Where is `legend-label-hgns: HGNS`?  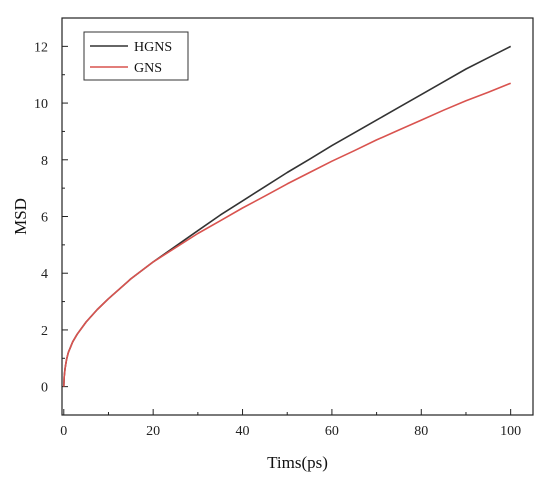 legend-label-hgns: HGNS is located at coordinates (153, 47).